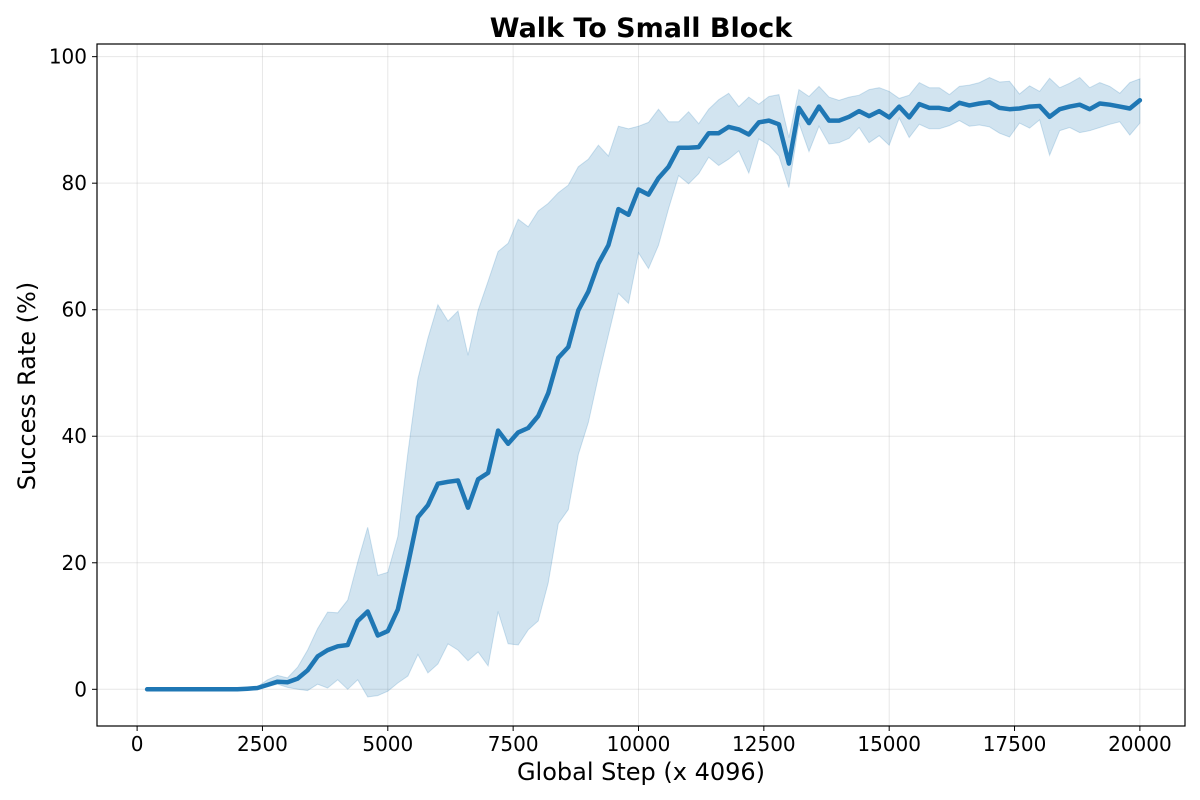 This screenshot has width=1200, height=800. I want to click on chart-title: Walk To Small Block, so click(642, 28).